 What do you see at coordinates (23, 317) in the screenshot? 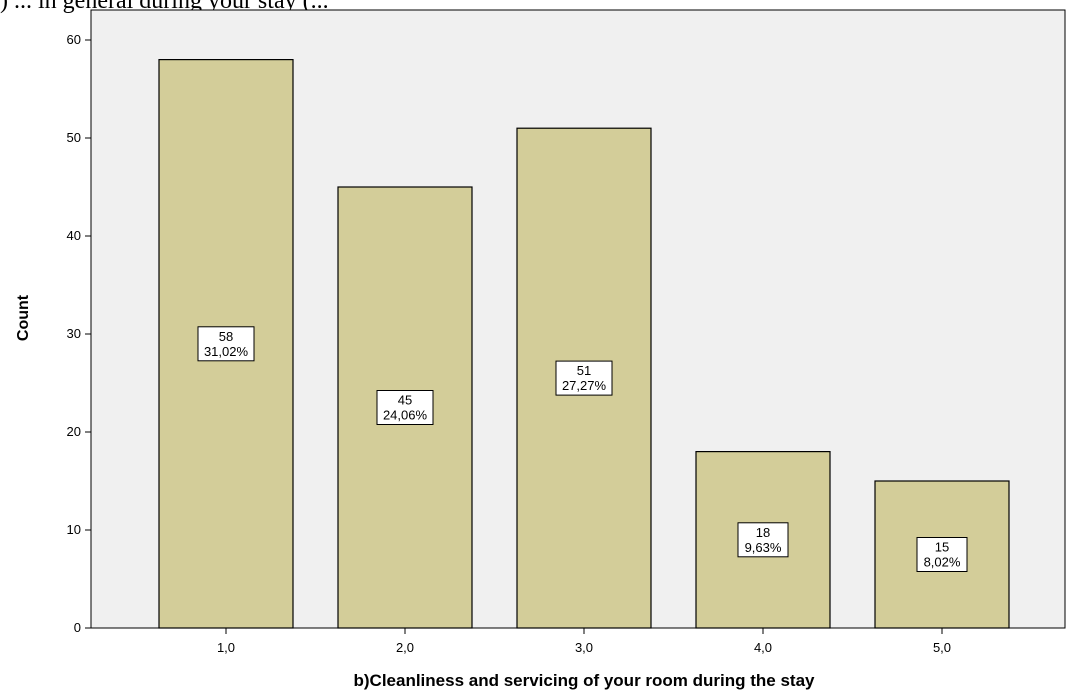
I see `y-axis-title: Count` at bounding box center [23, 317].